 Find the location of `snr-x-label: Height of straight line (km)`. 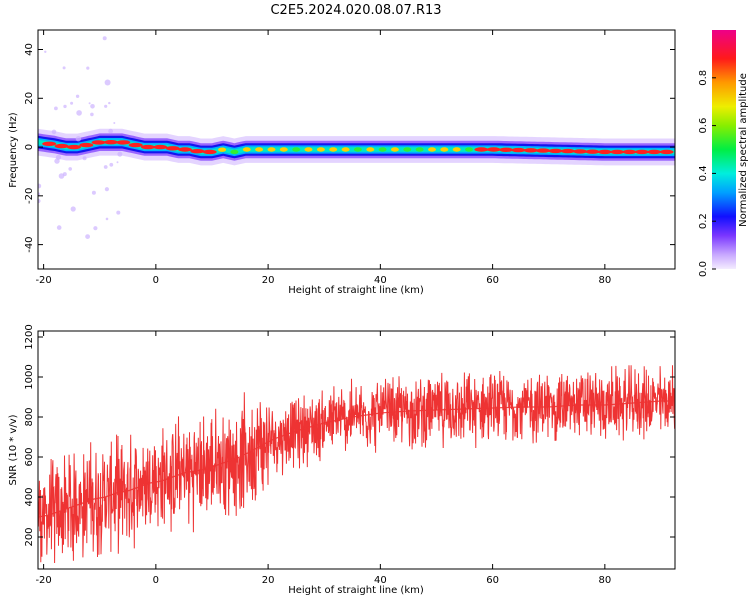

snr-x-label: Height of straight line (km) is located at coordinates (356, 590).